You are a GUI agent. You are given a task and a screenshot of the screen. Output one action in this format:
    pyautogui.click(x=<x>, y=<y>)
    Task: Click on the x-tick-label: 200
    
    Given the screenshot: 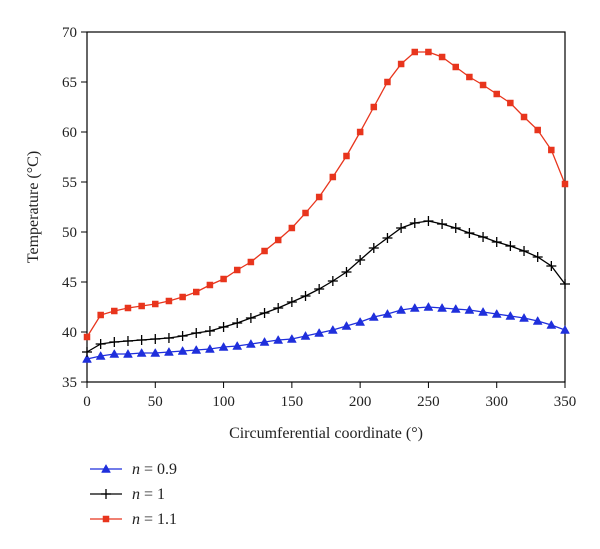 What is the action you would take?
    pyautogui.click(x=360, y=402)
    